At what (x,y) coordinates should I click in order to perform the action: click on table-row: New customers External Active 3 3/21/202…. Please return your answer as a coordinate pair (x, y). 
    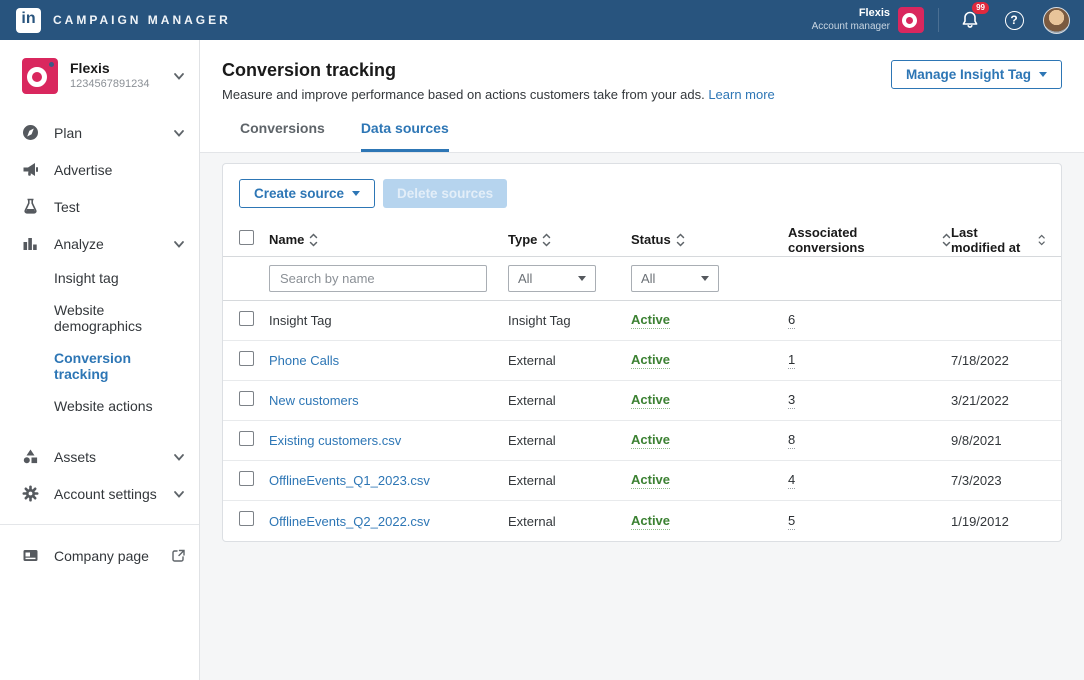
    Looking at the image, I should click on (642, 401).